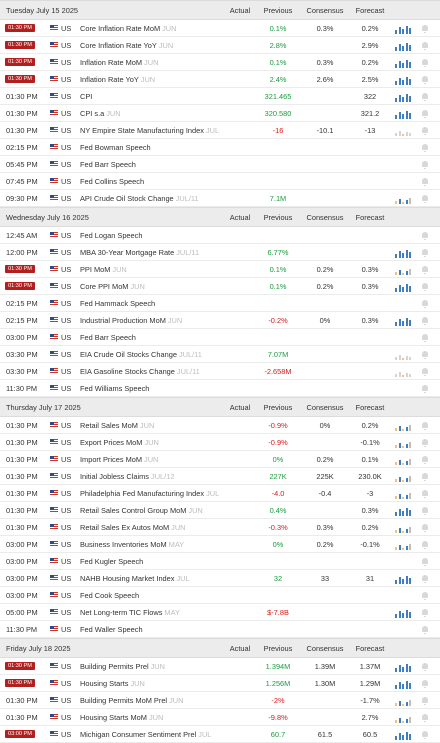 The width and height of the screenshot is (440, 743). What do you see at coordinates (220, 303) in the screenshot?
I see `event-row: 02:15 PM US Fed Hammack Speech` at bounding box center [220, 303].